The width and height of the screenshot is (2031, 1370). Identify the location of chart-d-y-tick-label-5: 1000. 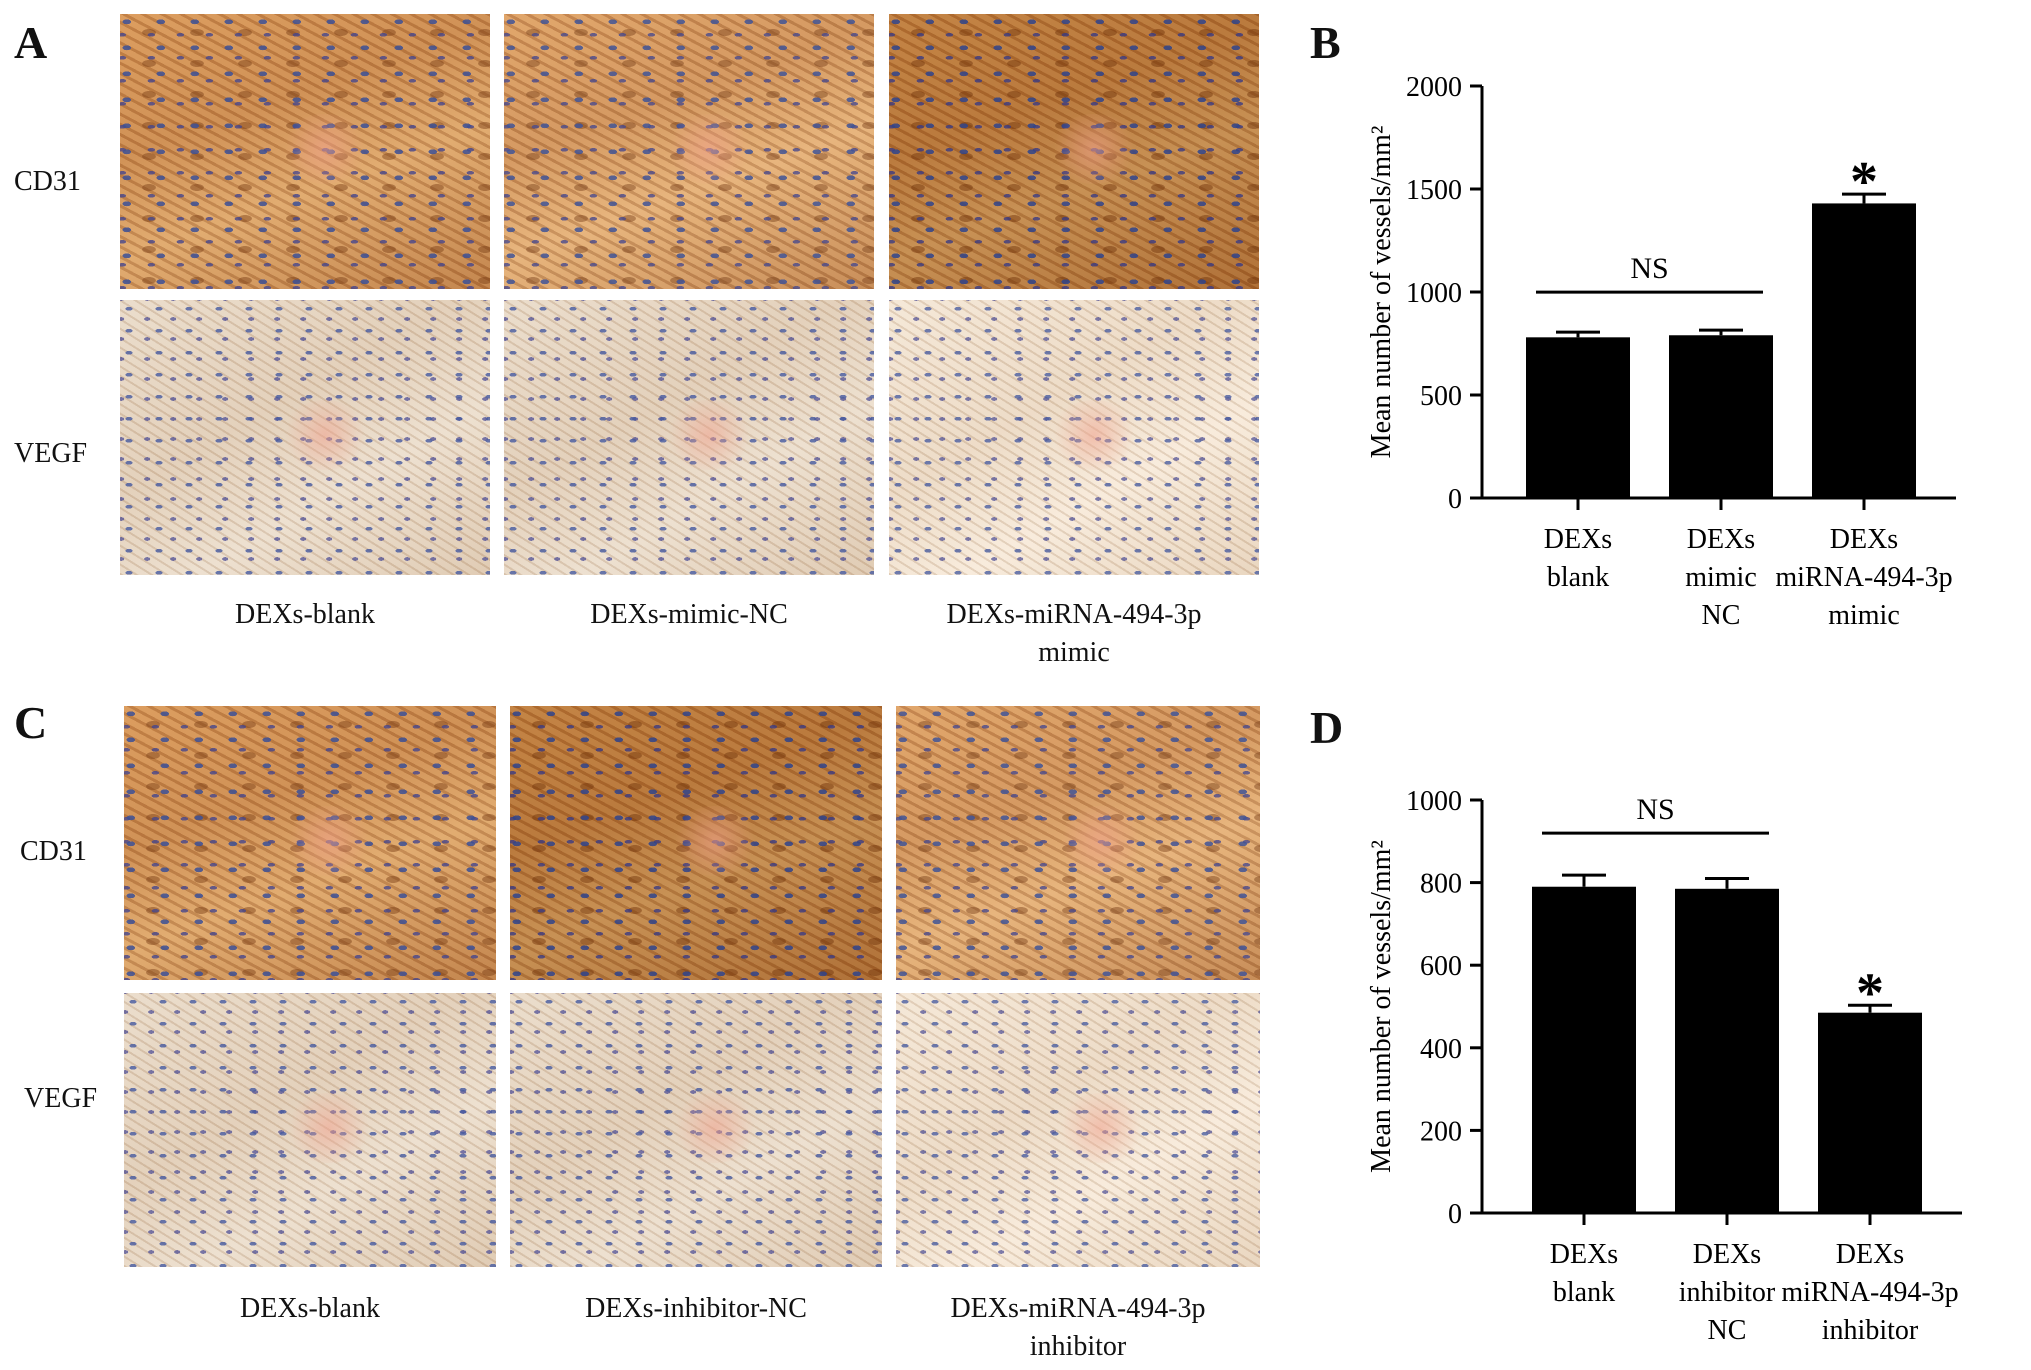
(1434, 801).